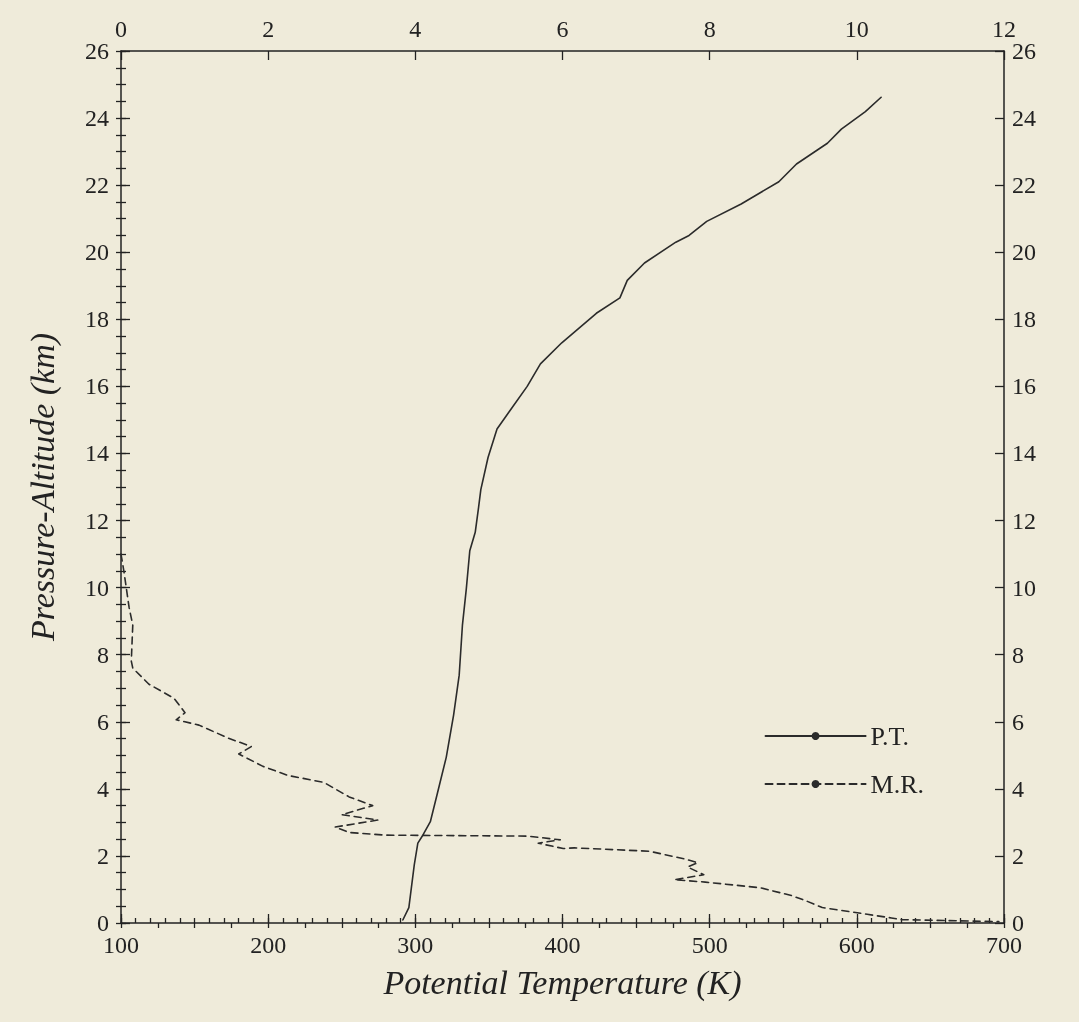 The width and height of the screenshot is (1079, 1022). Describe the element at coordinates (268, 945) in the screenshot. I see `x-tick-label: 200` at that location.